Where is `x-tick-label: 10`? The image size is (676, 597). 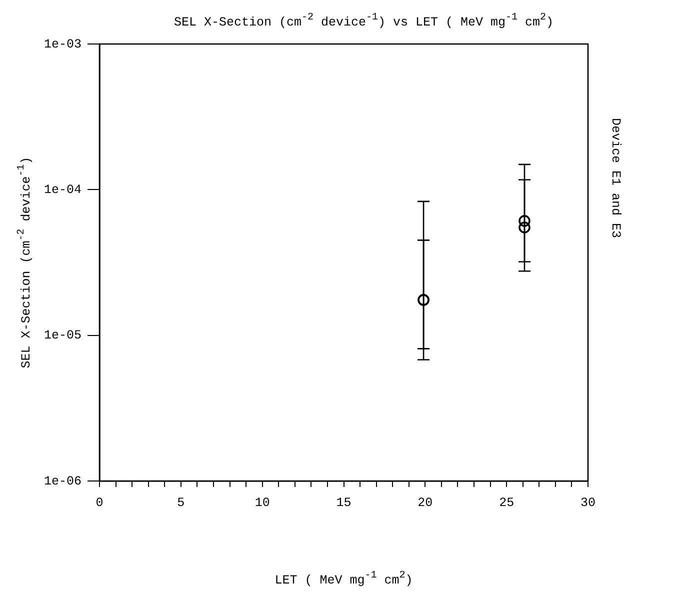 x-tick-label: 10 is located at coordinates (262, 503).